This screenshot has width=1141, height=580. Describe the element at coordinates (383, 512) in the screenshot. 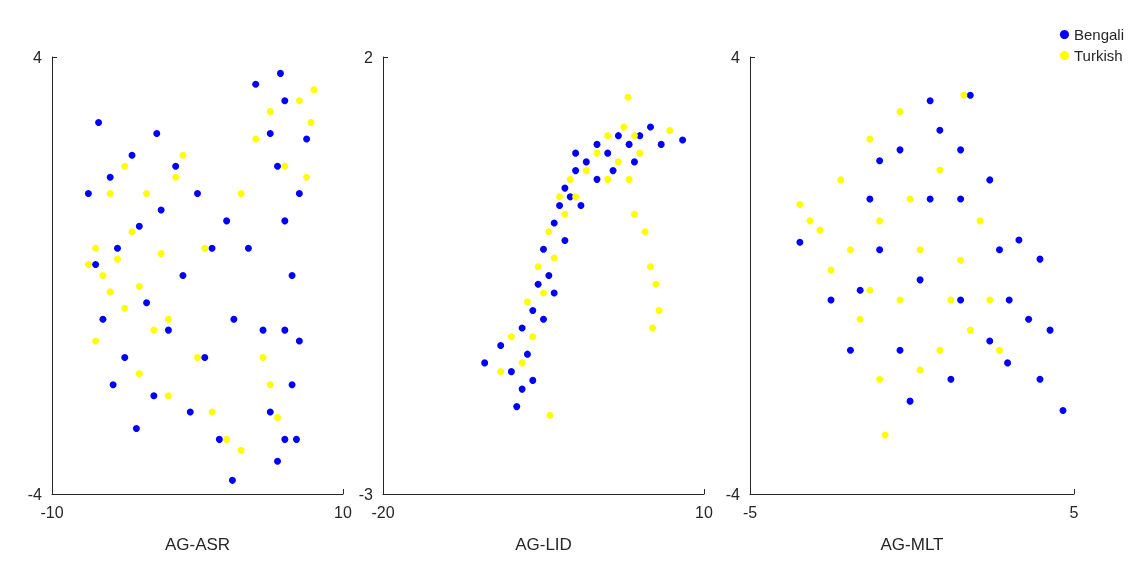

I see `x-tick-label: -20` at that location.